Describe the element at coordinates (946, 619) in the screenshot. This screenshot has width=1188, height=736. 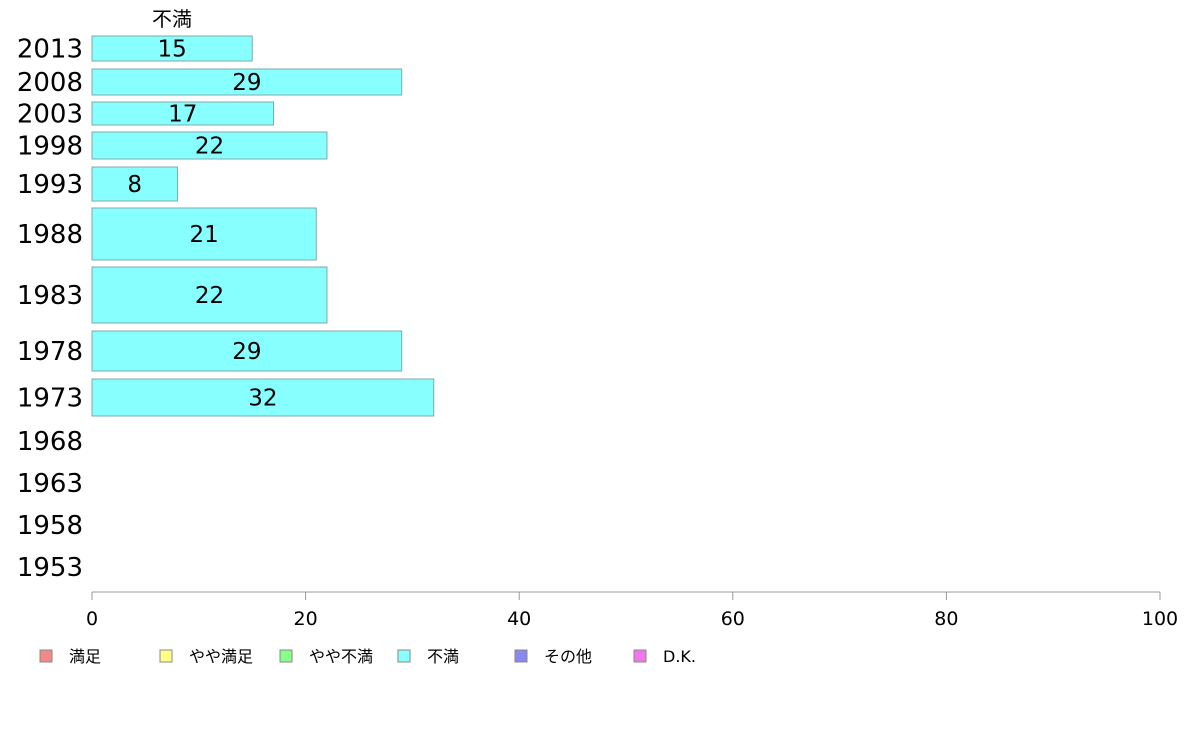
I see `x-tick-label: 80` at that location.